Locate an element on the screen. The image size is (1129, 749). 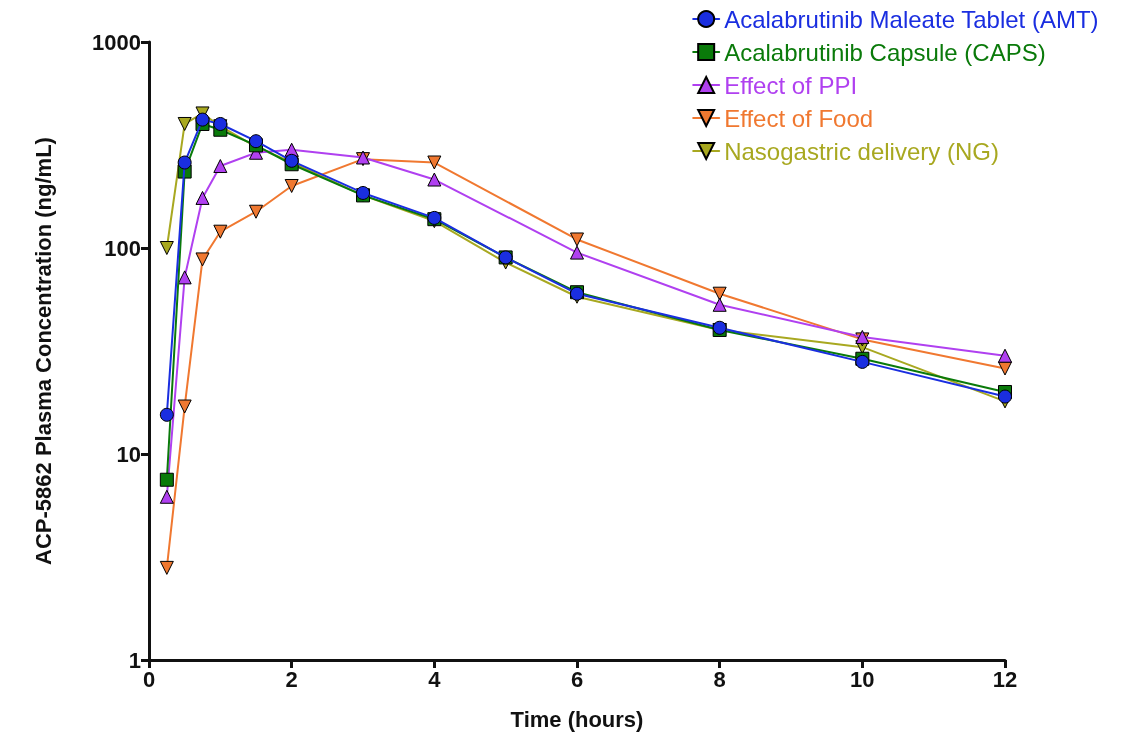
x-tick-label: 2 is located at coordinates (291, 679).